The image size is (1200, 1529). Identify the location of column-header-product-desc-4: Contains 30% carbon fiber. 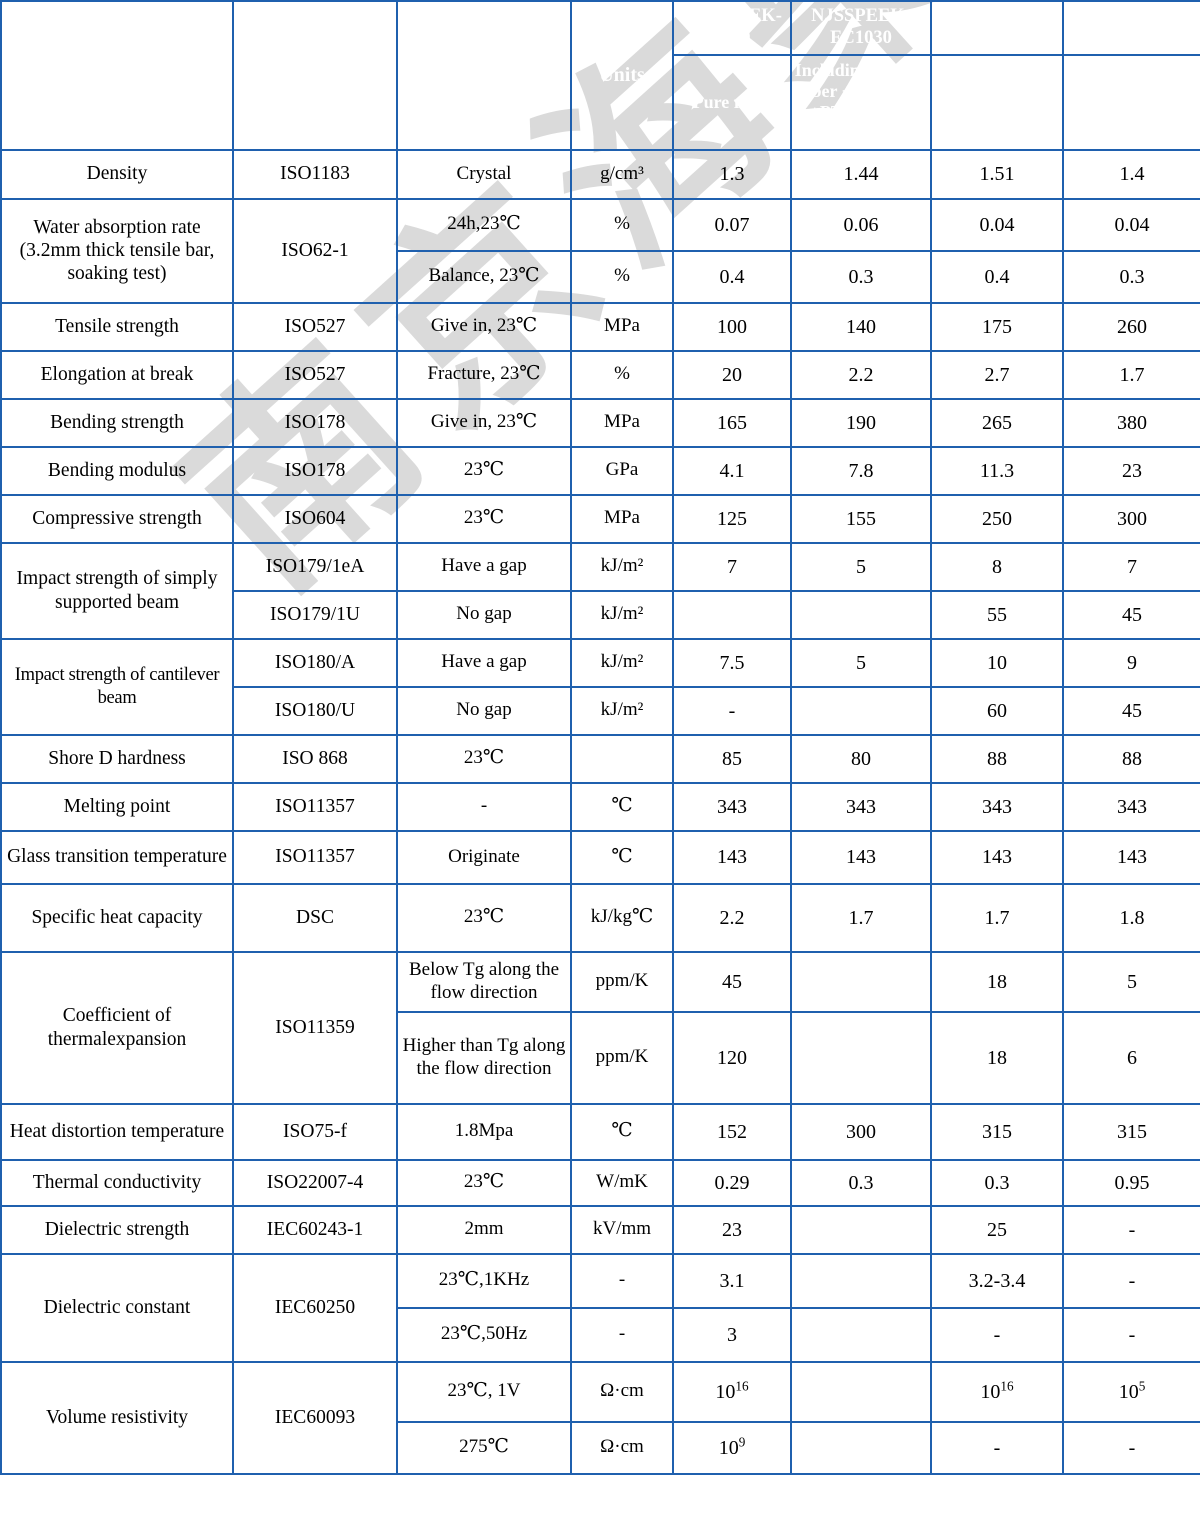
(1131, 102).